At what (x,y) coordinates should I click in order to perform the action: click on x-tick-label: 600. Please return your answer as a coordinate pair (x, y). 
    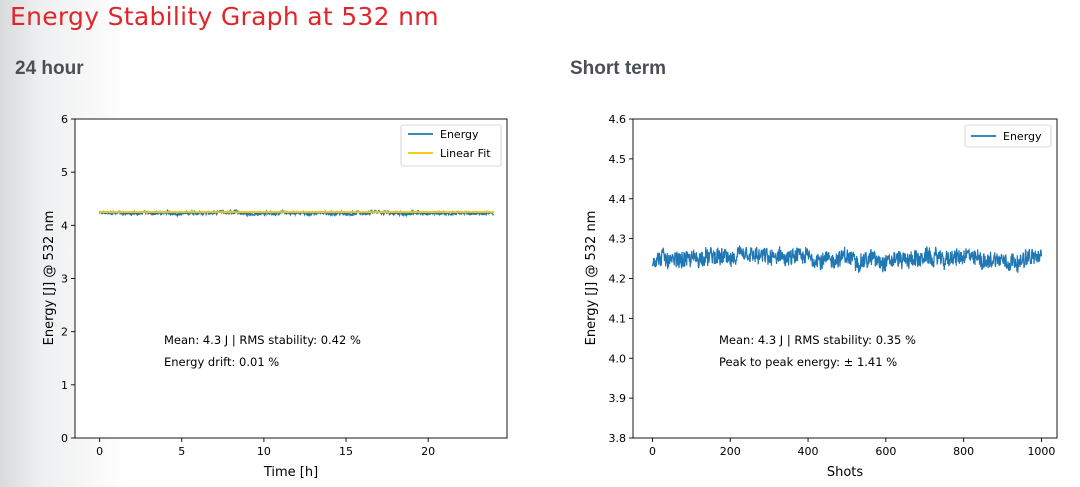
    Looking at the image, I should click on (885, 451).